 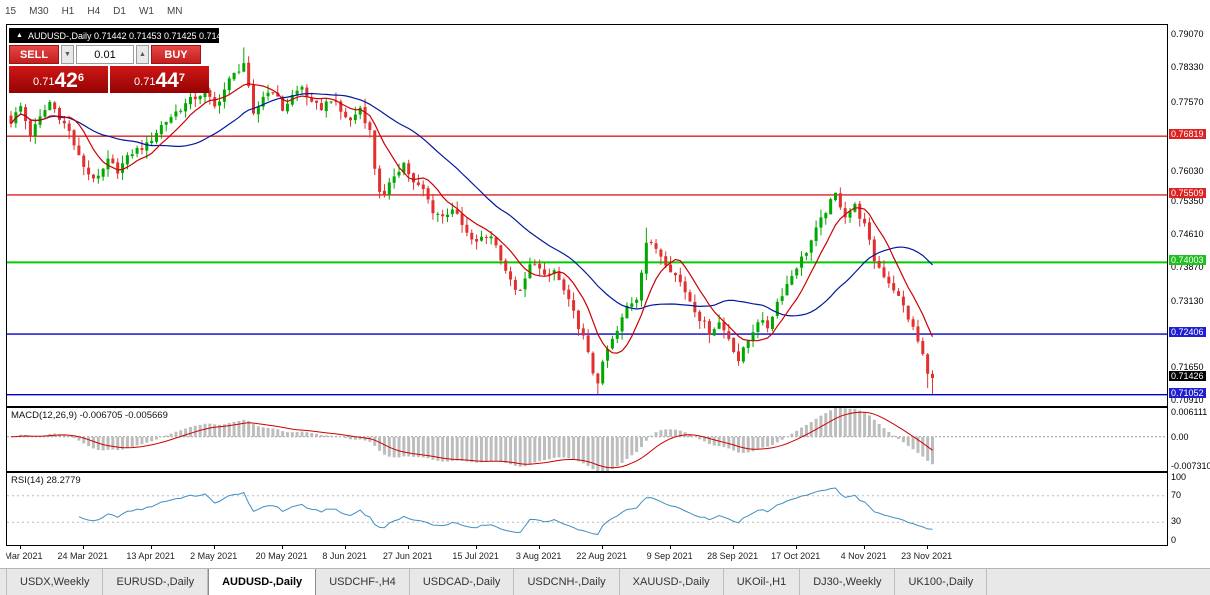 I want to click on date-label: 17 Oct 2021, so click(x=796, y=556).